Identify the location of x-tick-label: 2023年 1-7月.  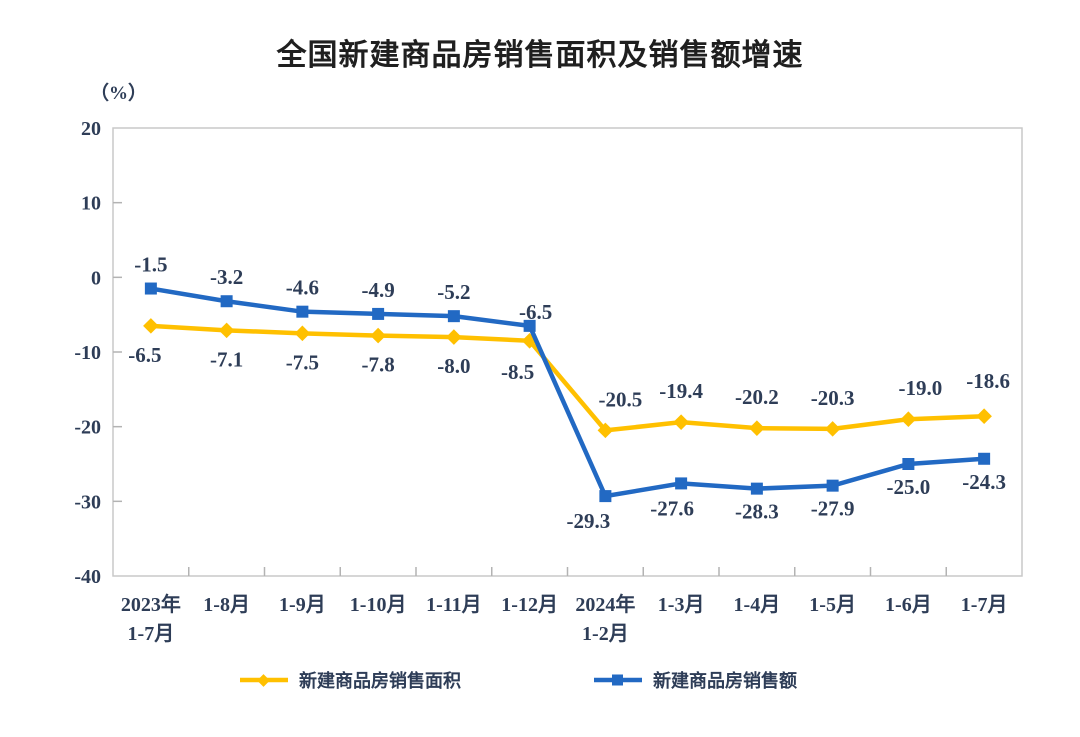
(151, 618).